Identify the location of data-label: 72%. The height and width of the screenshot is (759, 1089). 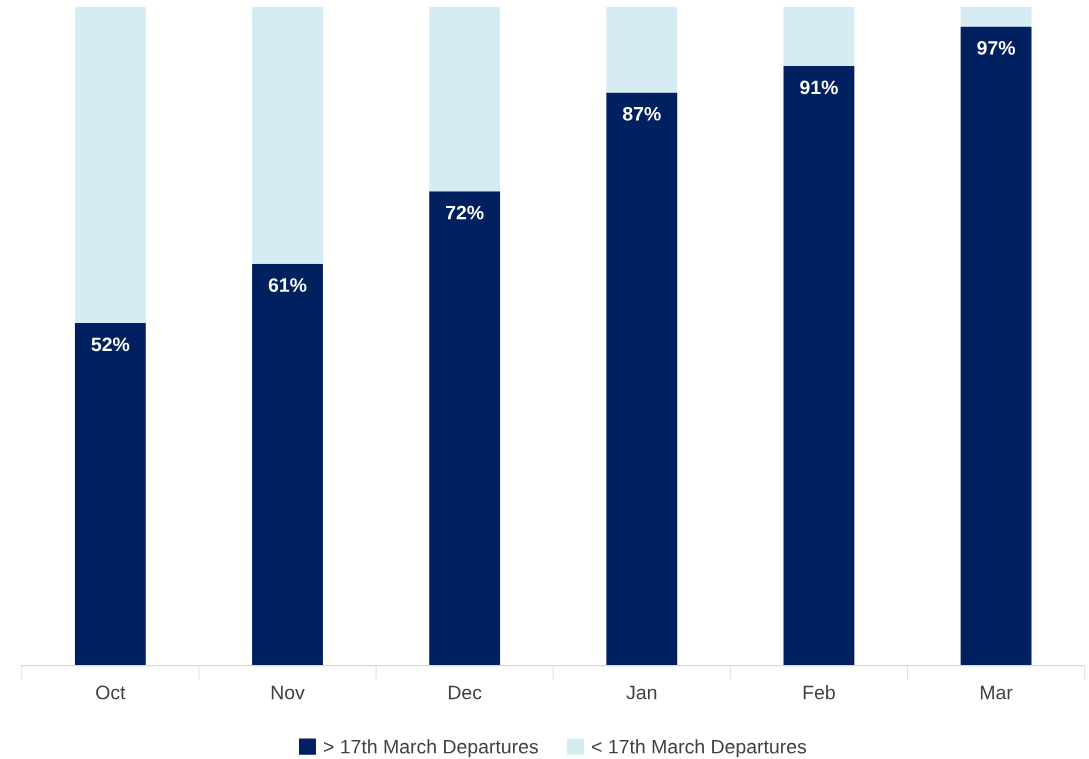
(465, 212).